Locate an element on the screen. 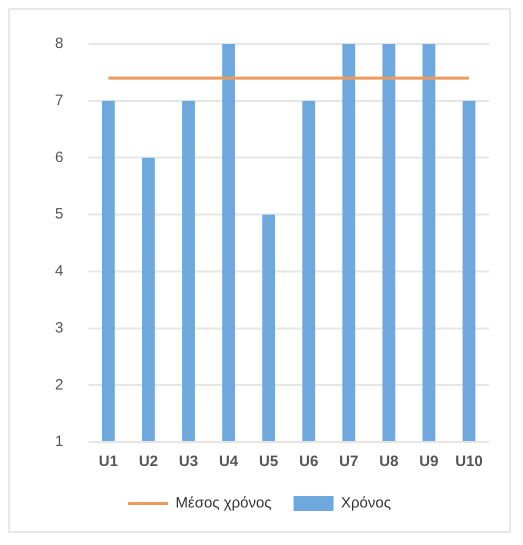 The height and width of the screenshot is (545, 523). x-tick-label: U5 is located at coordinates (268, 461).